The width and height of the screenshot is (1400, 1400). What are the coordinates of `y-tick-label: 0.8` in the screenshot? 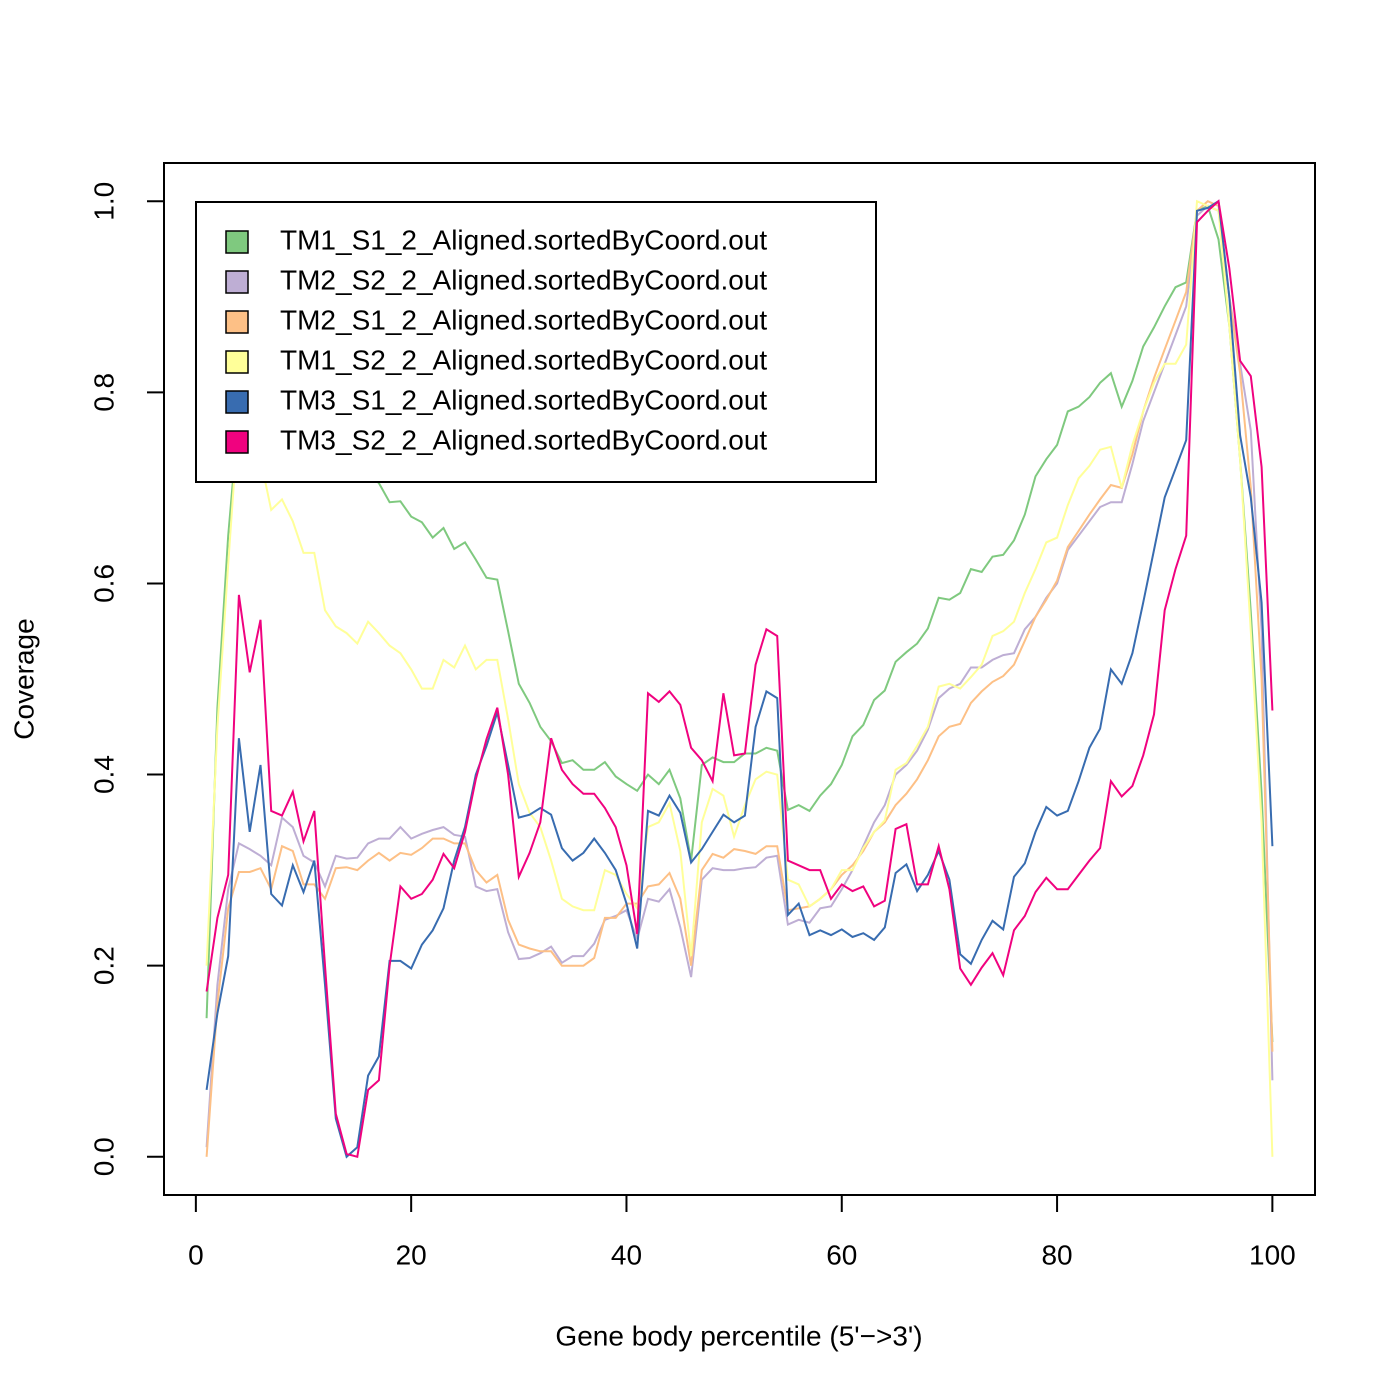 It's located at (103, 392).